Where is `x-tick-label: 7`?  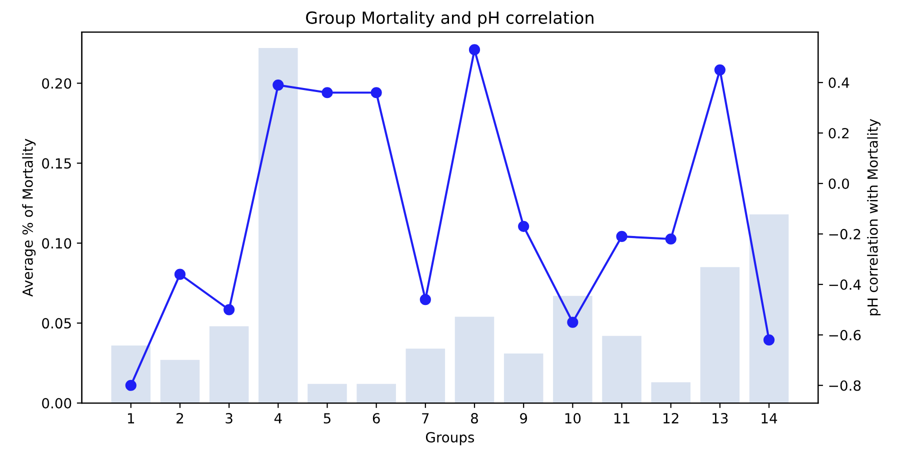 x-tick-label: 7 is located at coordinates (425, 418).